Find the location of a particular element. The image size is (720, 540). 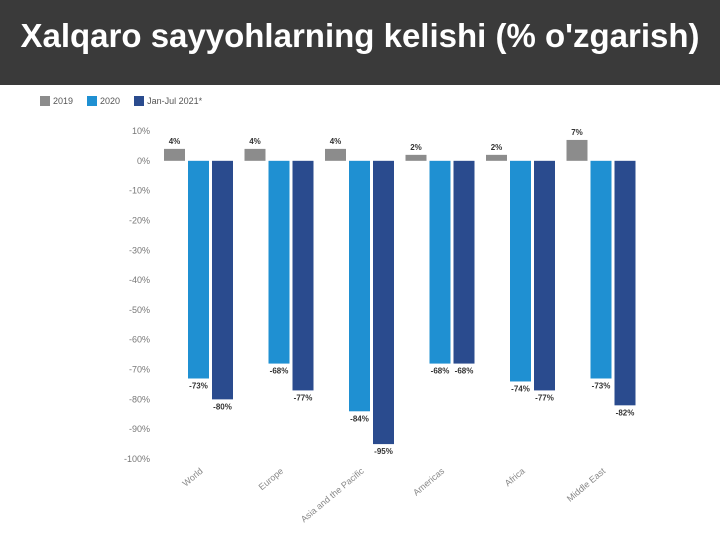

legend-item-2020: 2020 is located at coordinates (103, 101).